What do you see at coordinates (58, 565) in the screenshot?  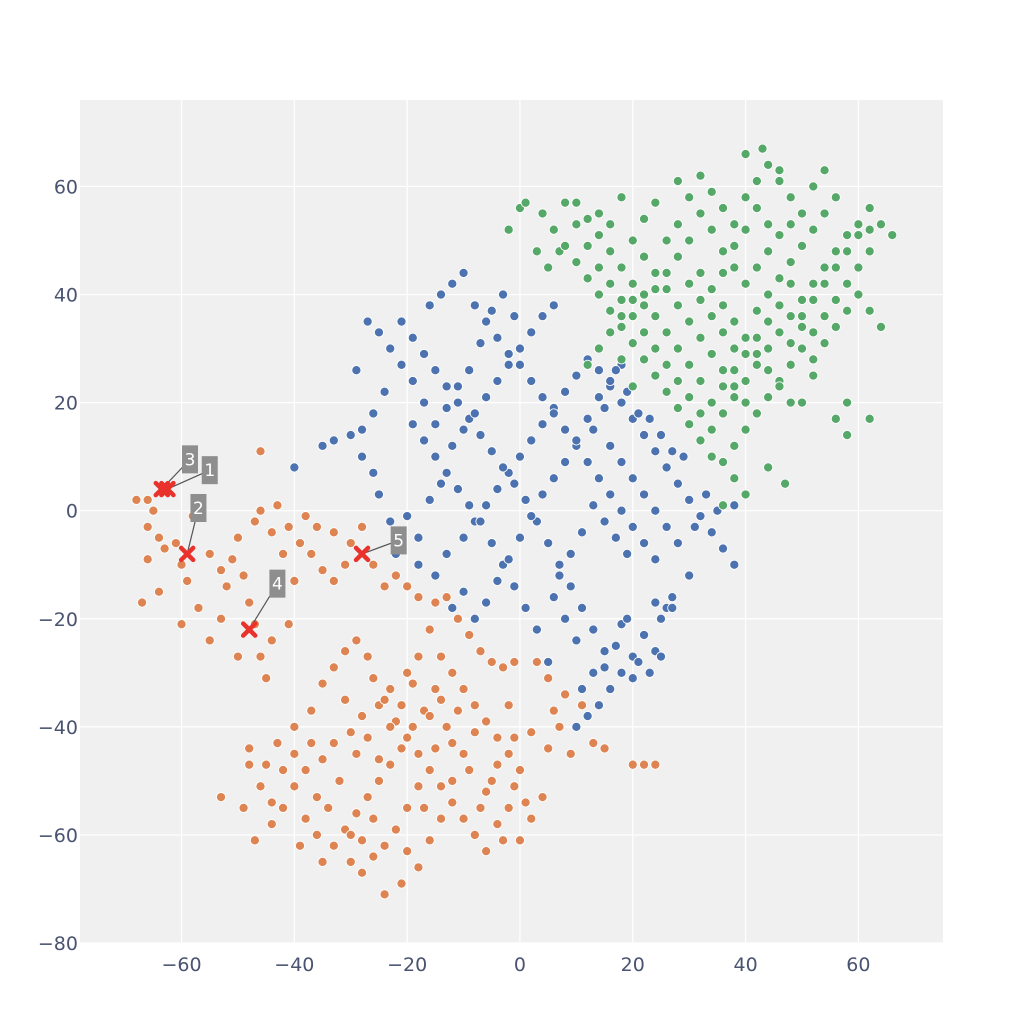 I see `y-axis-ticks: −80 −60 −40 −20 0 20 40 60` at bounding box center [58, 565].